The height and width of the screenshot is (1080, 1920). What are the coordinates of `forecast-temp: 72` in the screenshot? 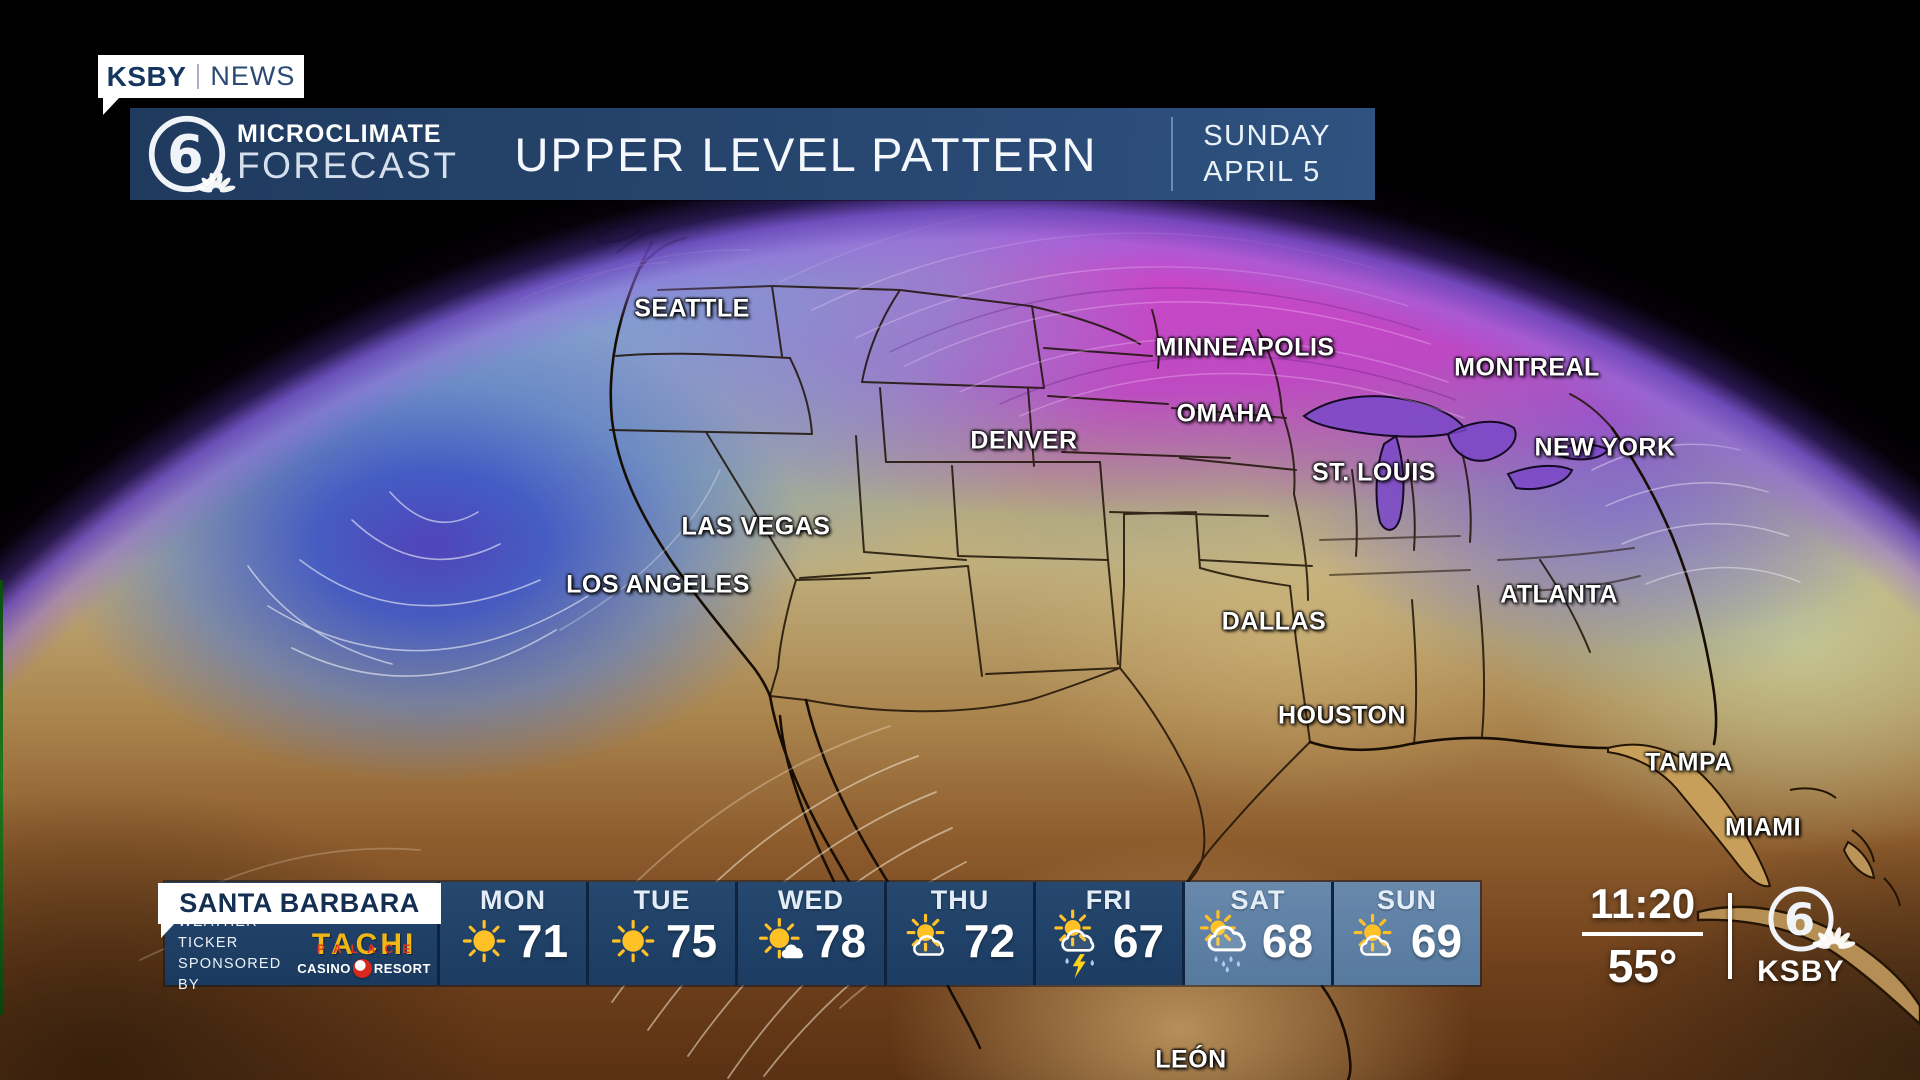 It's located at (989, 940).